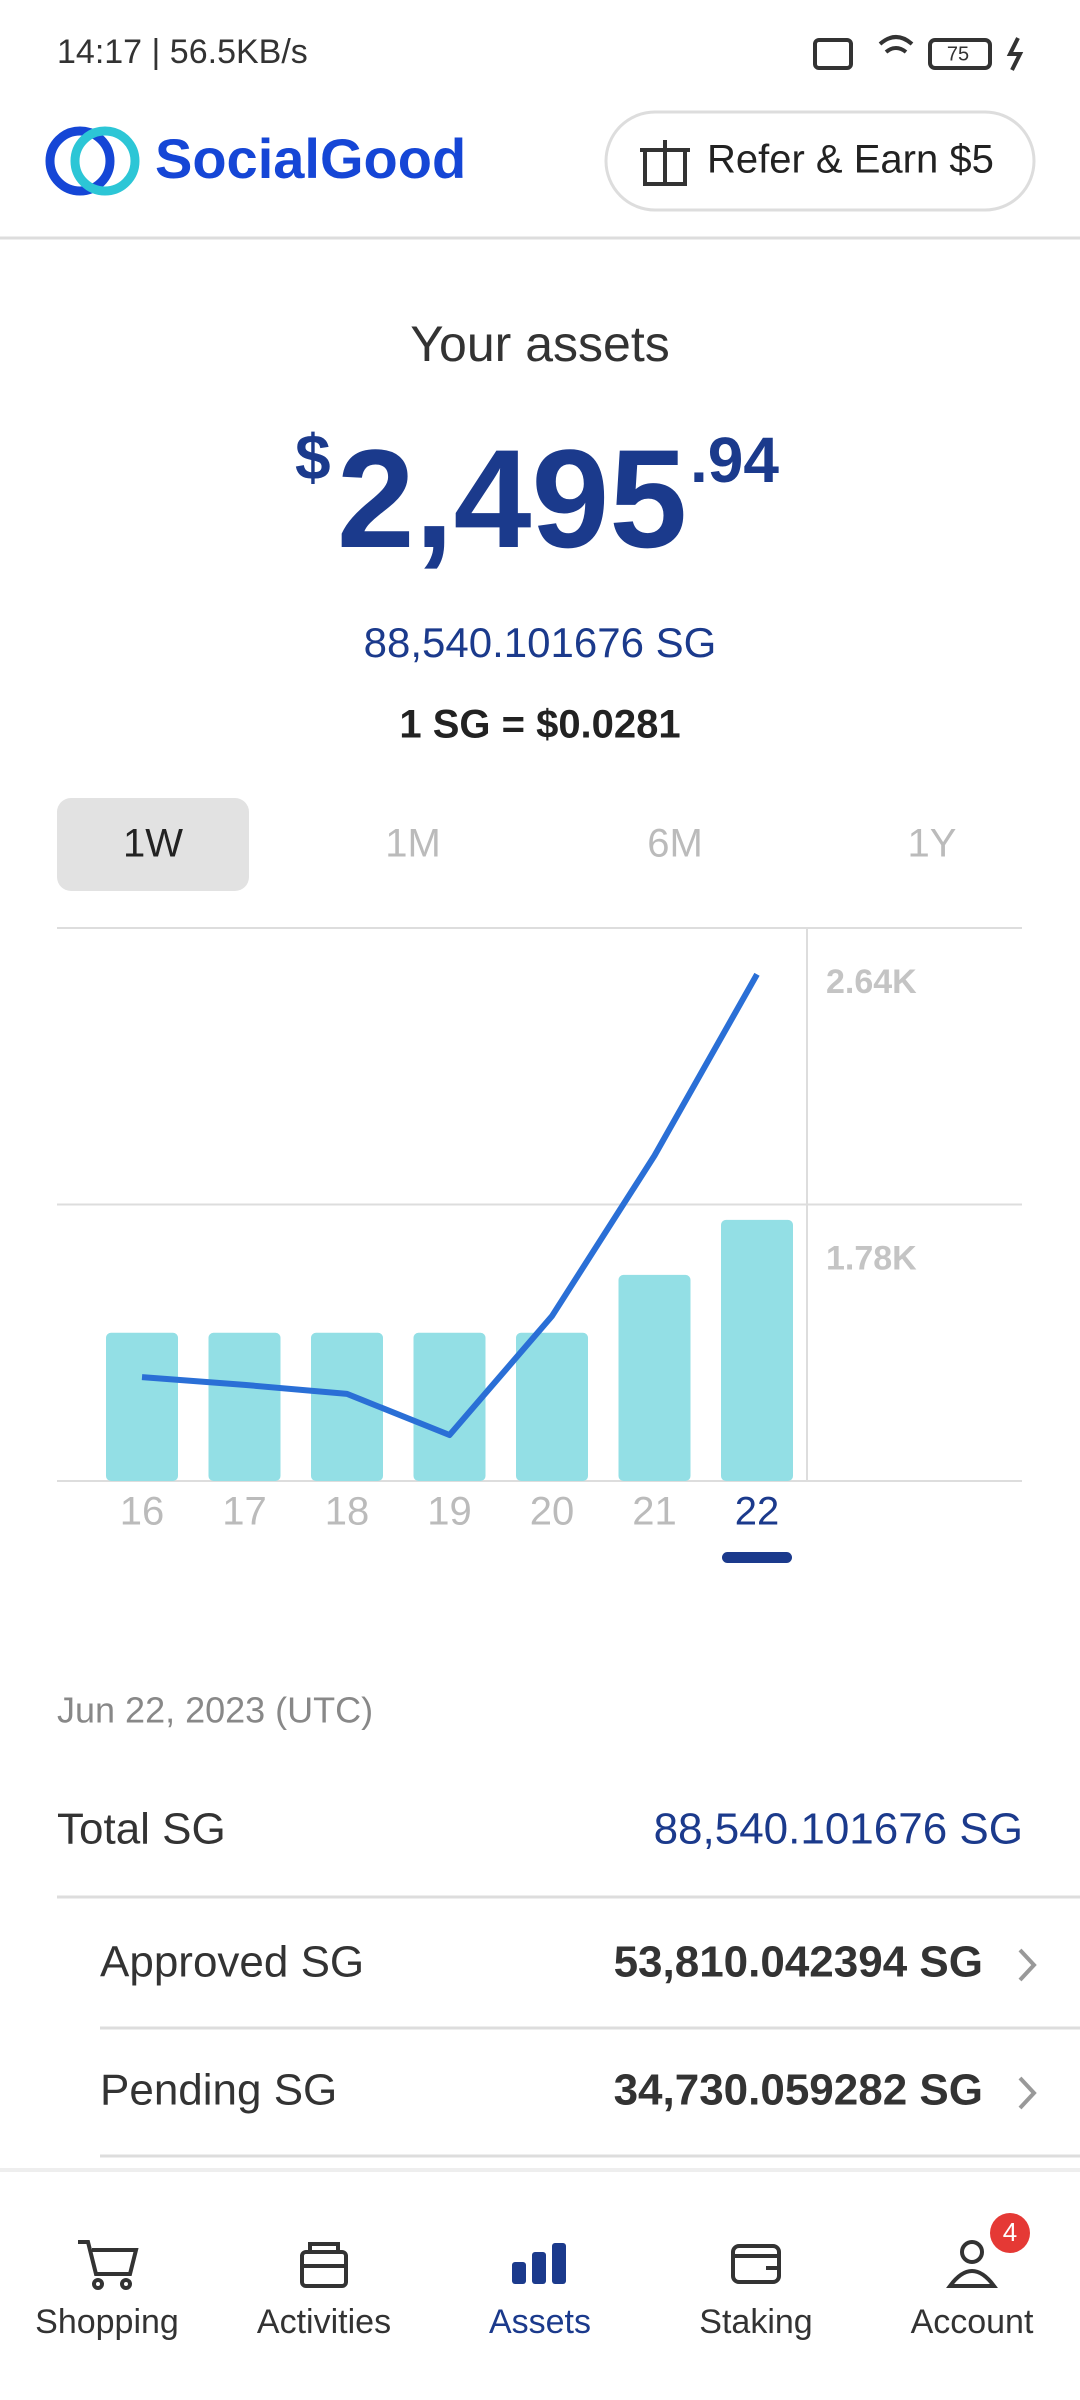 This screenshot has height=2400, width=1080. I want to click on status-icons, so click(918, 53).